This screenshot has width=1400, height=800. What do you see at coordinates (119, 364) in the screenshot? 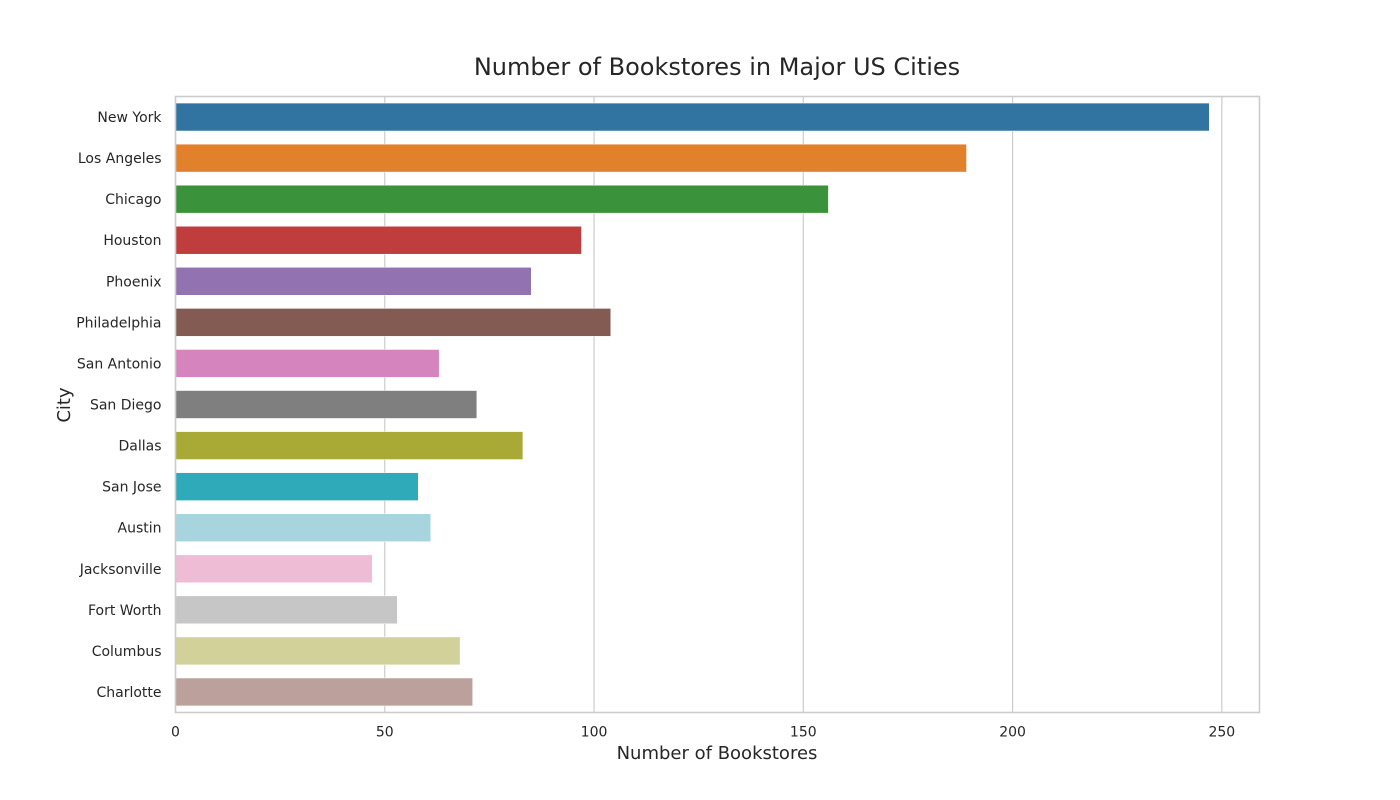
I see `y-tick-label: San Antonio` at bounding box center [119, 364].